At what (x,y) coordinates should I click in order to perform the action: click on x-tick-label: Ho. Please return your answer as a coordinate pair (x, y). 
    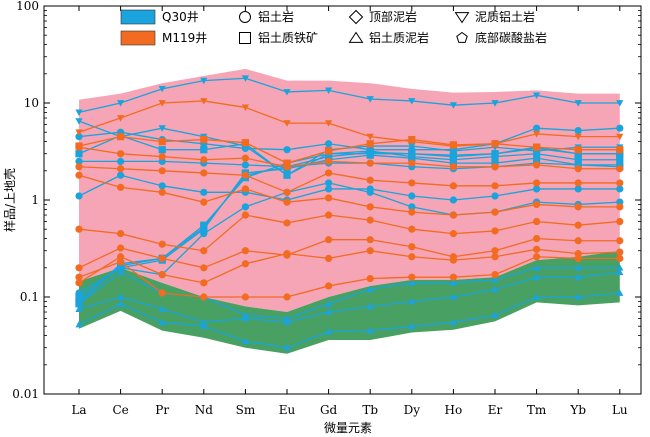
    Looking at the image, I should click on (454, 410).